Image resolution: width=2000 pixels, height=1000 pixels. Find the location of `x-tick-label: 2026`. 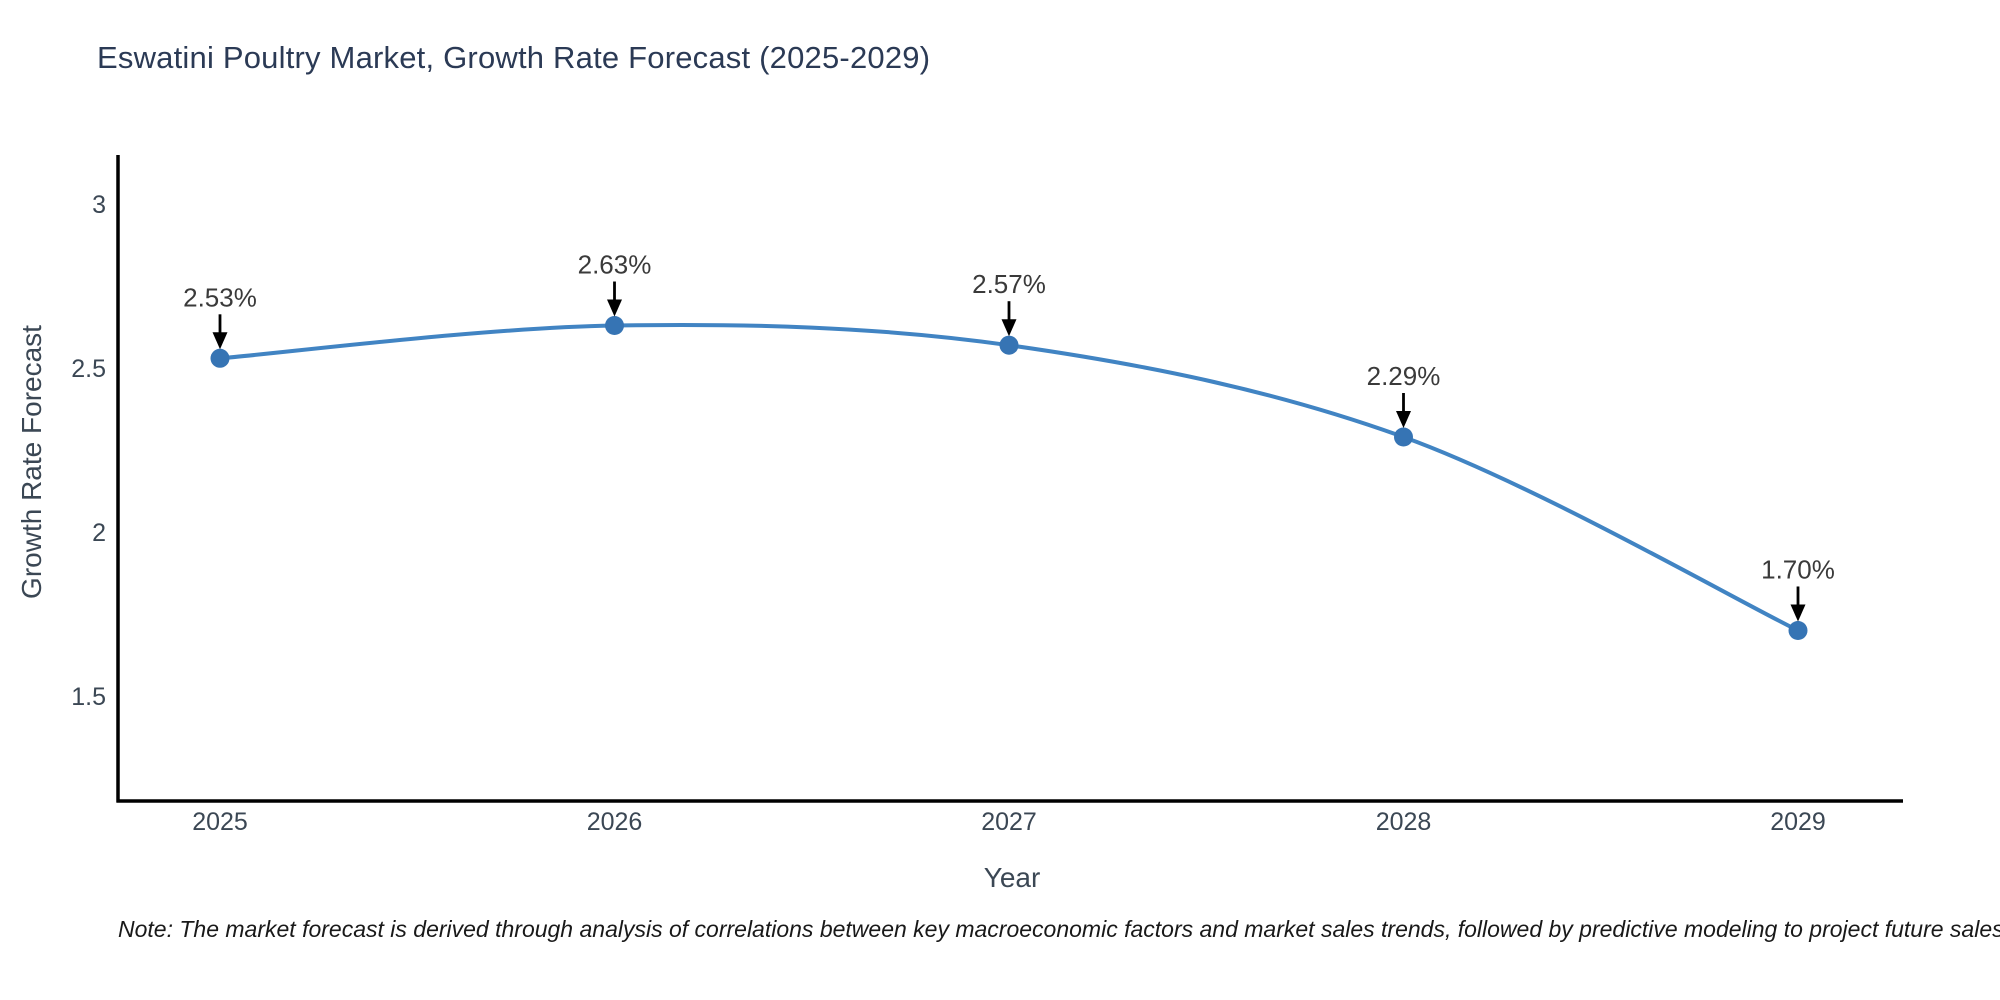

x-tick-label: 2026 is located at coordinates (615, 822).